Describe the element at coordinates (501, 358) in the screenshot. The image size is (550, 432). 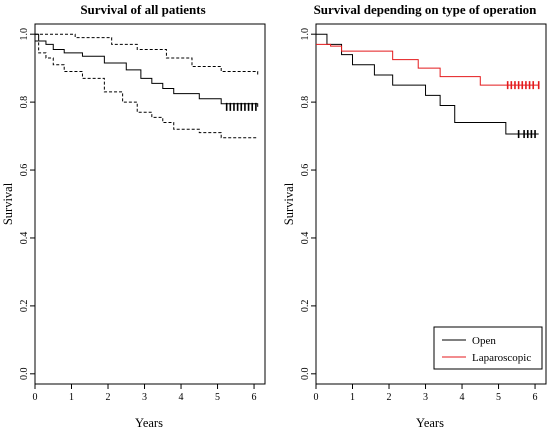
I see `legend-label-laparoscopic: Laparoscopic` at that location.